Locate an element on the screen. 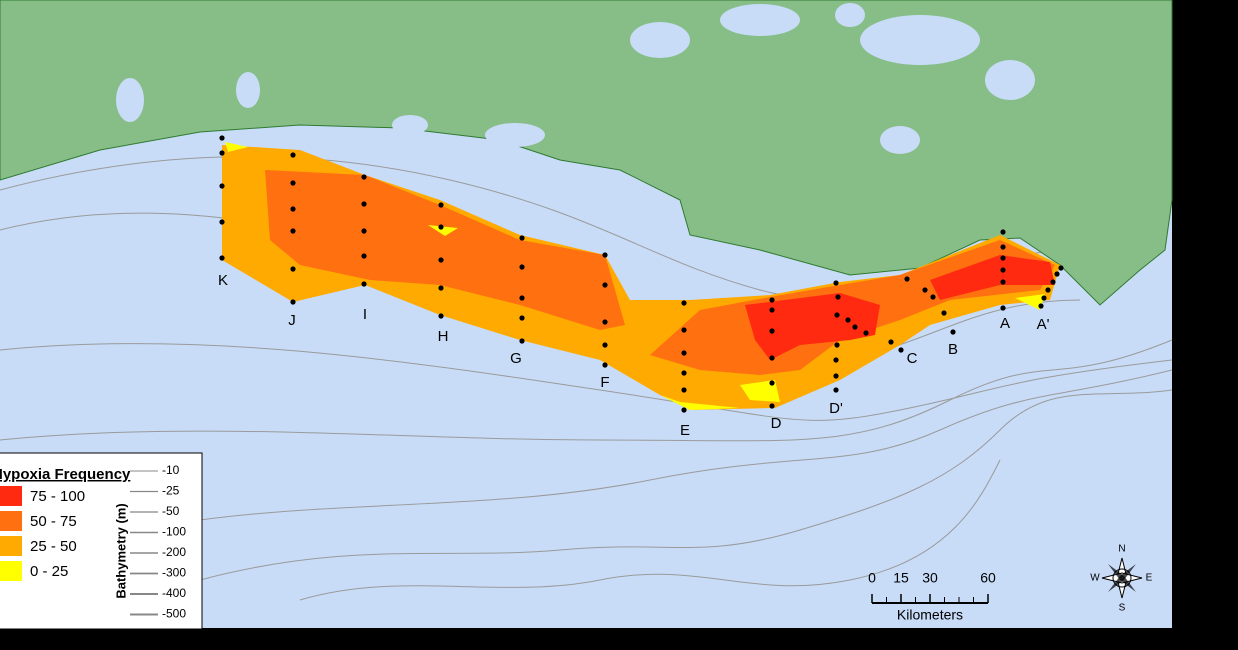 The width and height of the screenshot is (1238, 650). compass: N S E W is located at coordinates (1121, 579).